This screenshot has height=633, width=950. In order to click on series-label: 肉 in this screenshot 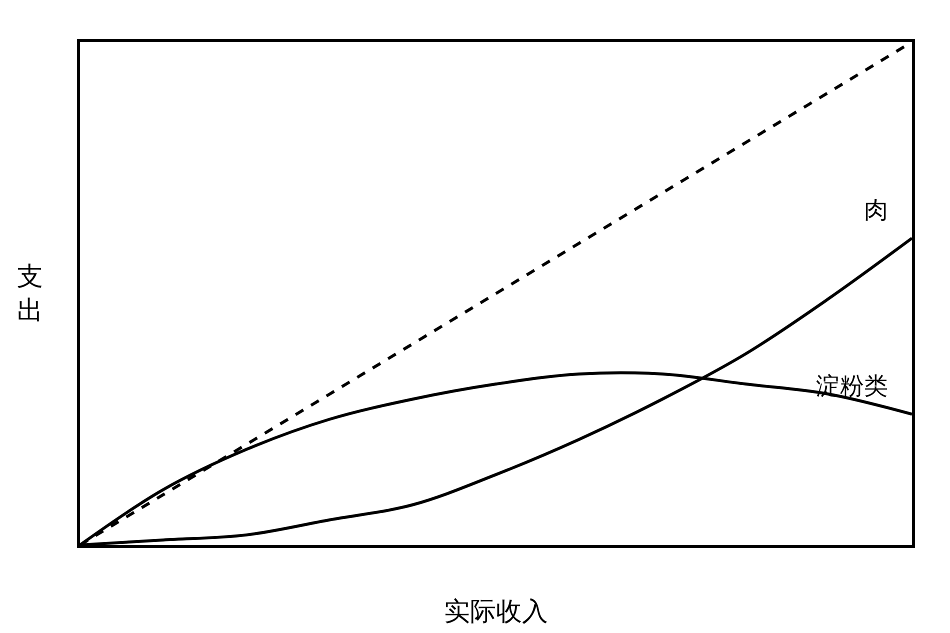, I will do `click(876, 210)`.